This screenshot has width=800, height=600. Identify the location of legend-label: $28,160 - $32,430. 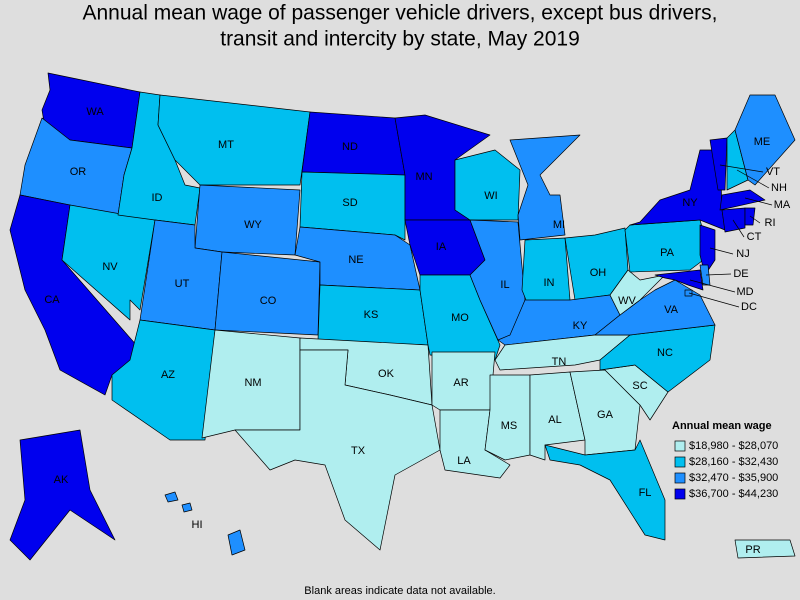
(733, 462).